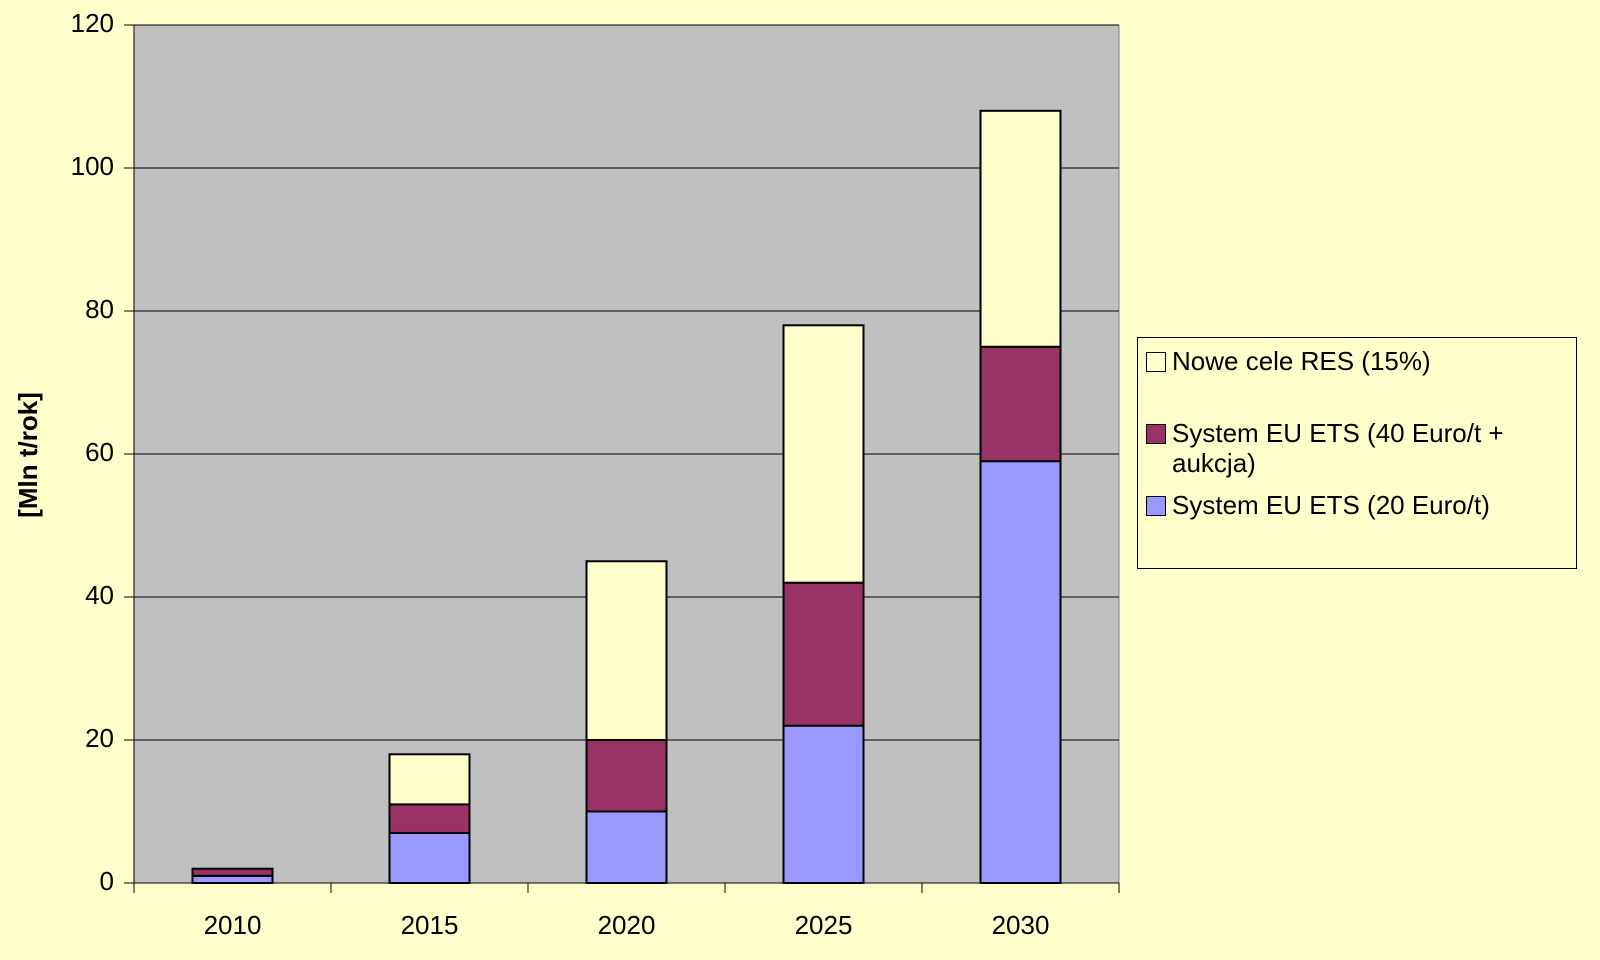 Image resolution: width=1600 pixels, height=960 pixels. What do you see at coordinates (107, 881) in the screenshot?
I see `y-tick-label: 0` at bounding box center [107, 881].